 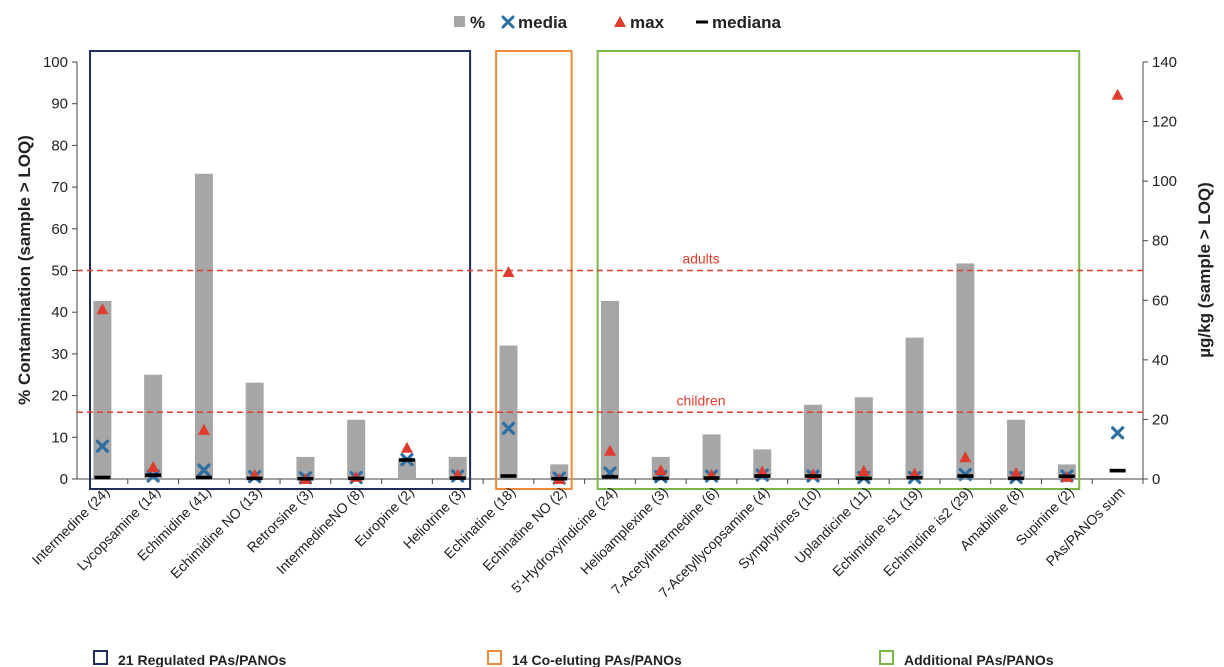 What do you see at coordinates (459, 21) in the screenshot?
I see `legend-swatch-percent` at bounding box center [459, 21].